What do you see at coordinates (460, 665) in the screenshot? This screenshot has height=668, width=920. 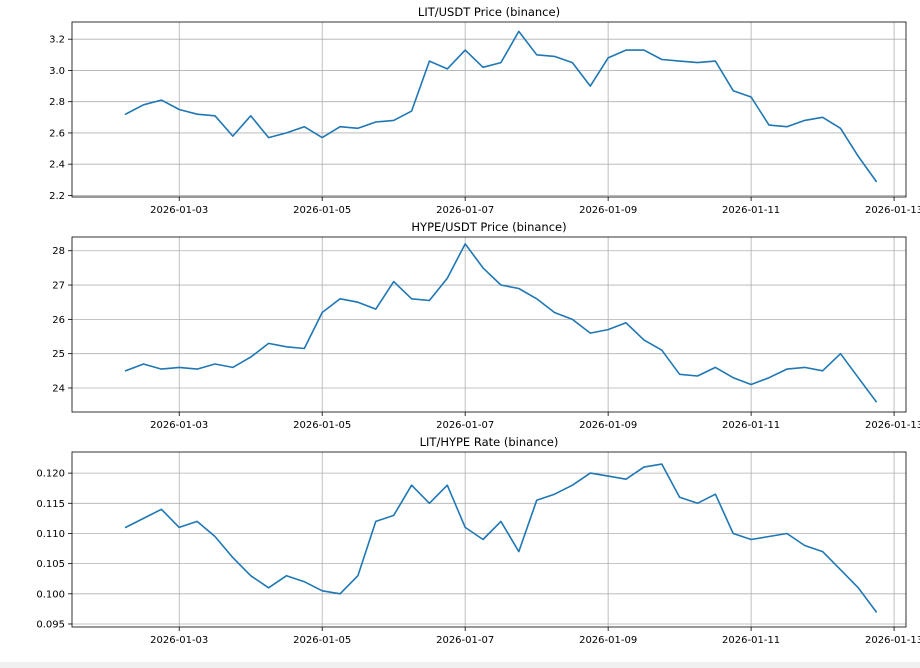 I see `bottom-strip` at bounding box center [460, 665].